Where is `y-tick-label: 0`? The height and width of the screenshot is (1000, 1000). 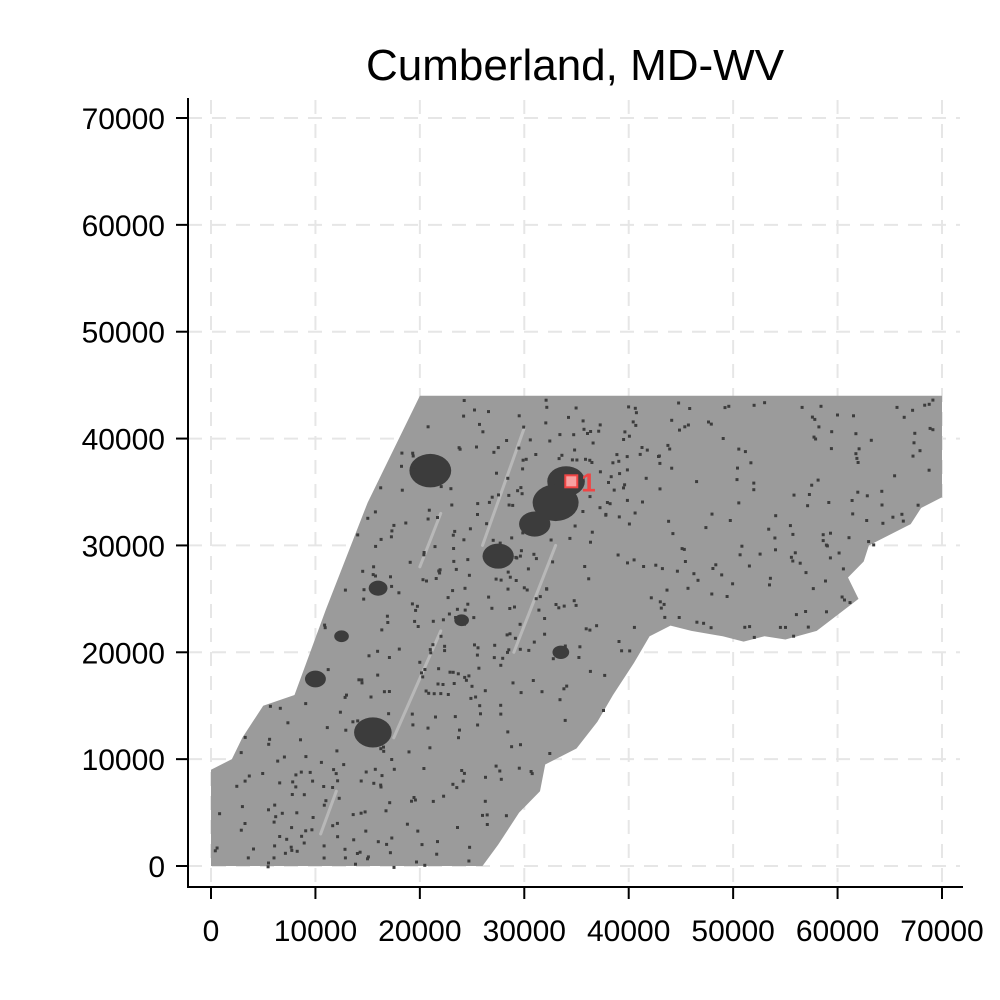
y-tick-label: 0 is located at coordinates (156, 867).